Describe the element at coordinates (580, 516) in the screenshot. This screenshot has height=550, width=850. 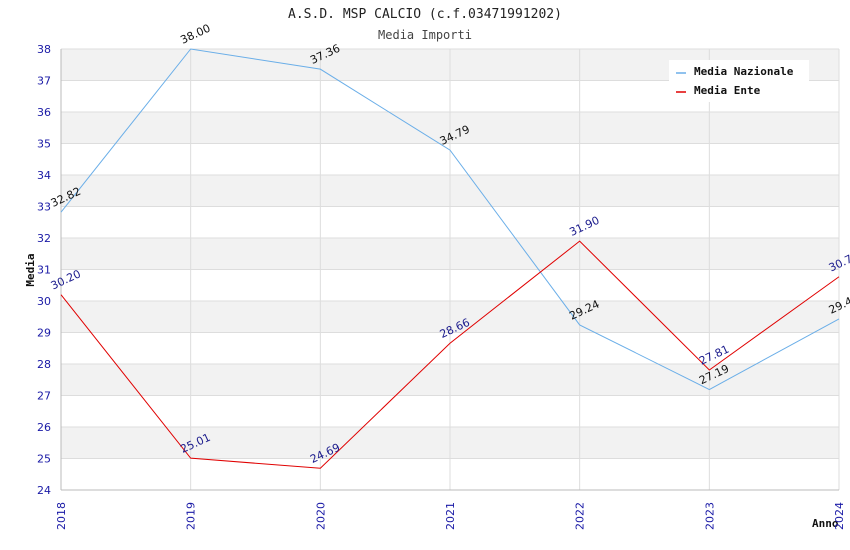
I see `x-tick-label: 2022` at that location.